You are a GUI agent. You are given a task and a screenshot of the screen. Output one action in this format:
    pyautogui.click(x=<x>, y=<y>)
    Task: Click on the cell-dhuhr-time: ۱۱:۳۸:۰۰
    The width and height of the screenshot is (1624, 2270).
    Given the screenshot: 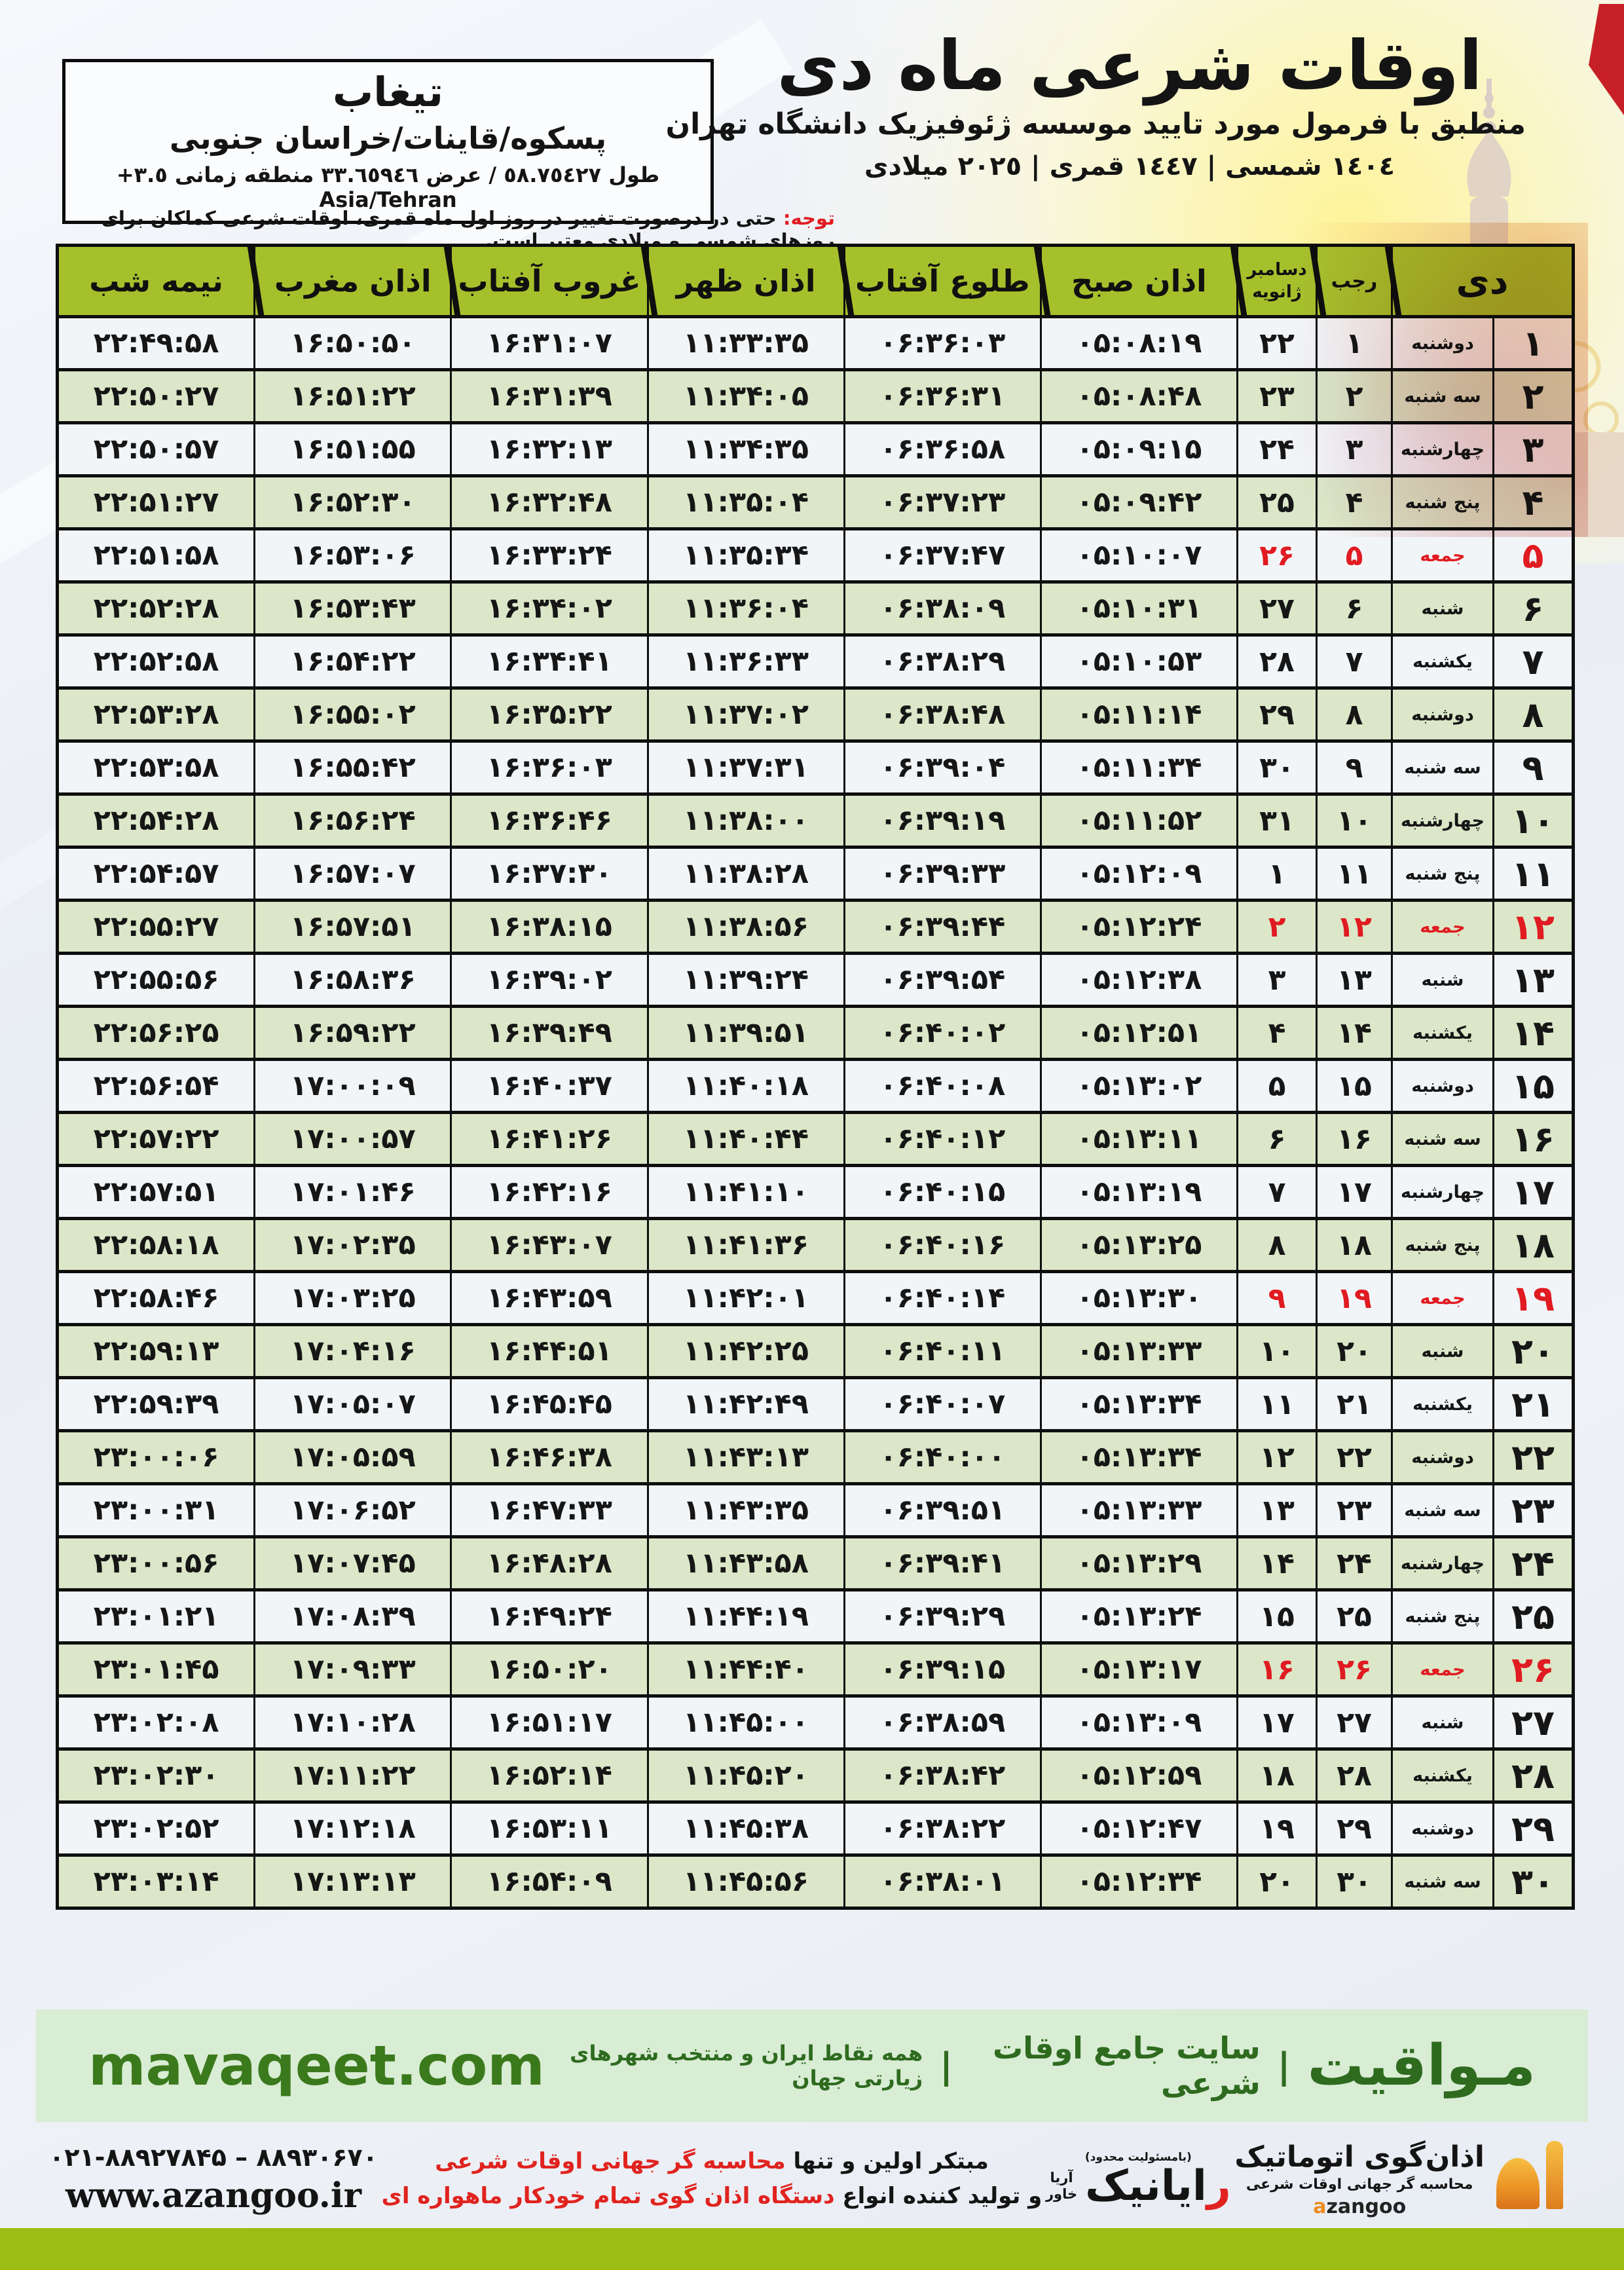 What is the action you would take?
    pyautogui.click(x=745, y=821)
    